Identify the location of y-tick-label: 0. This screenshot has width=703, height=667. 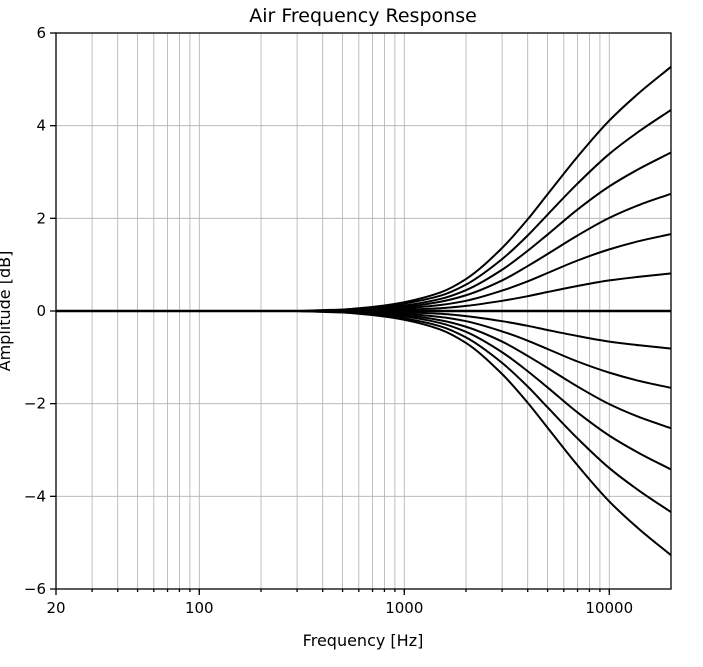
(41, 311).